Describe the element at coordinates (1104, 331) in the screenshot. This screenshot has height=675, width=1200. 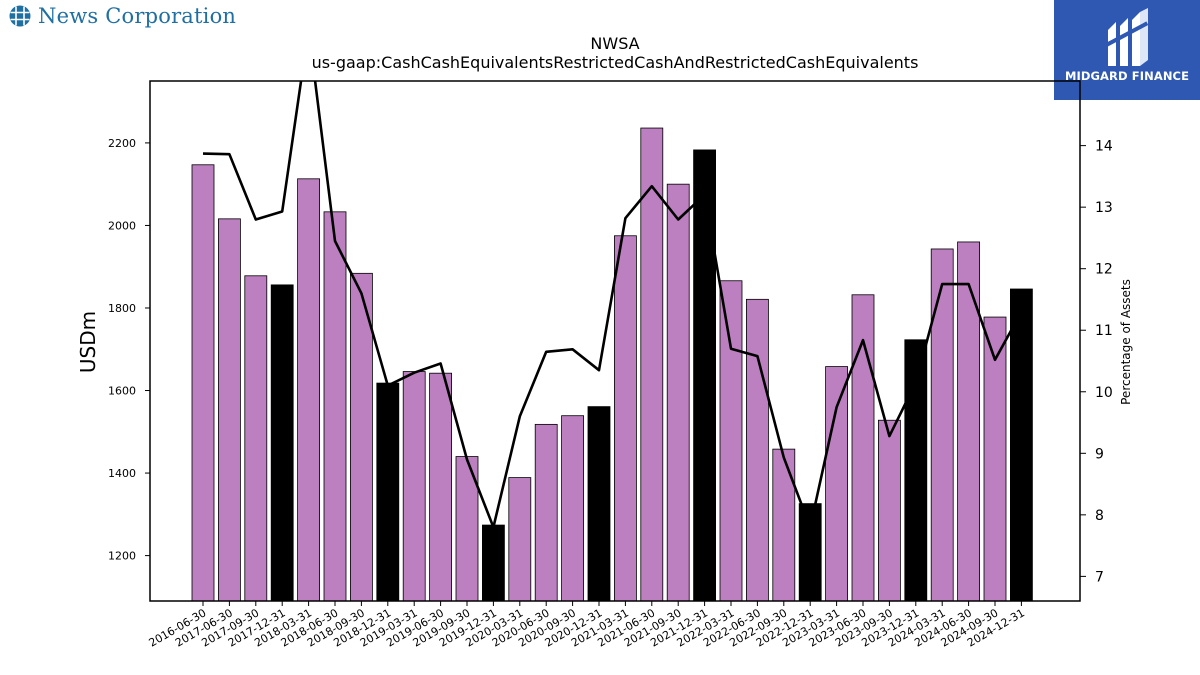
I see `y2-tick-label: 11` at that location.